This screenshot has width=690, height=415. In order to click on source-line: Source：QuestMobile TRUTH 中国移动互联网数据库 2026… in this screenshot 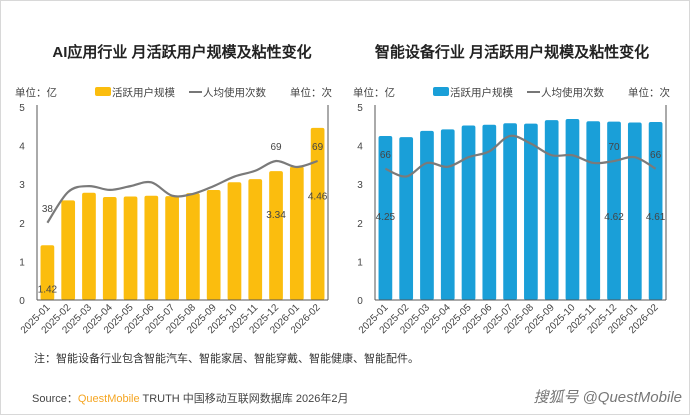, I will do `click(190, 398)`.